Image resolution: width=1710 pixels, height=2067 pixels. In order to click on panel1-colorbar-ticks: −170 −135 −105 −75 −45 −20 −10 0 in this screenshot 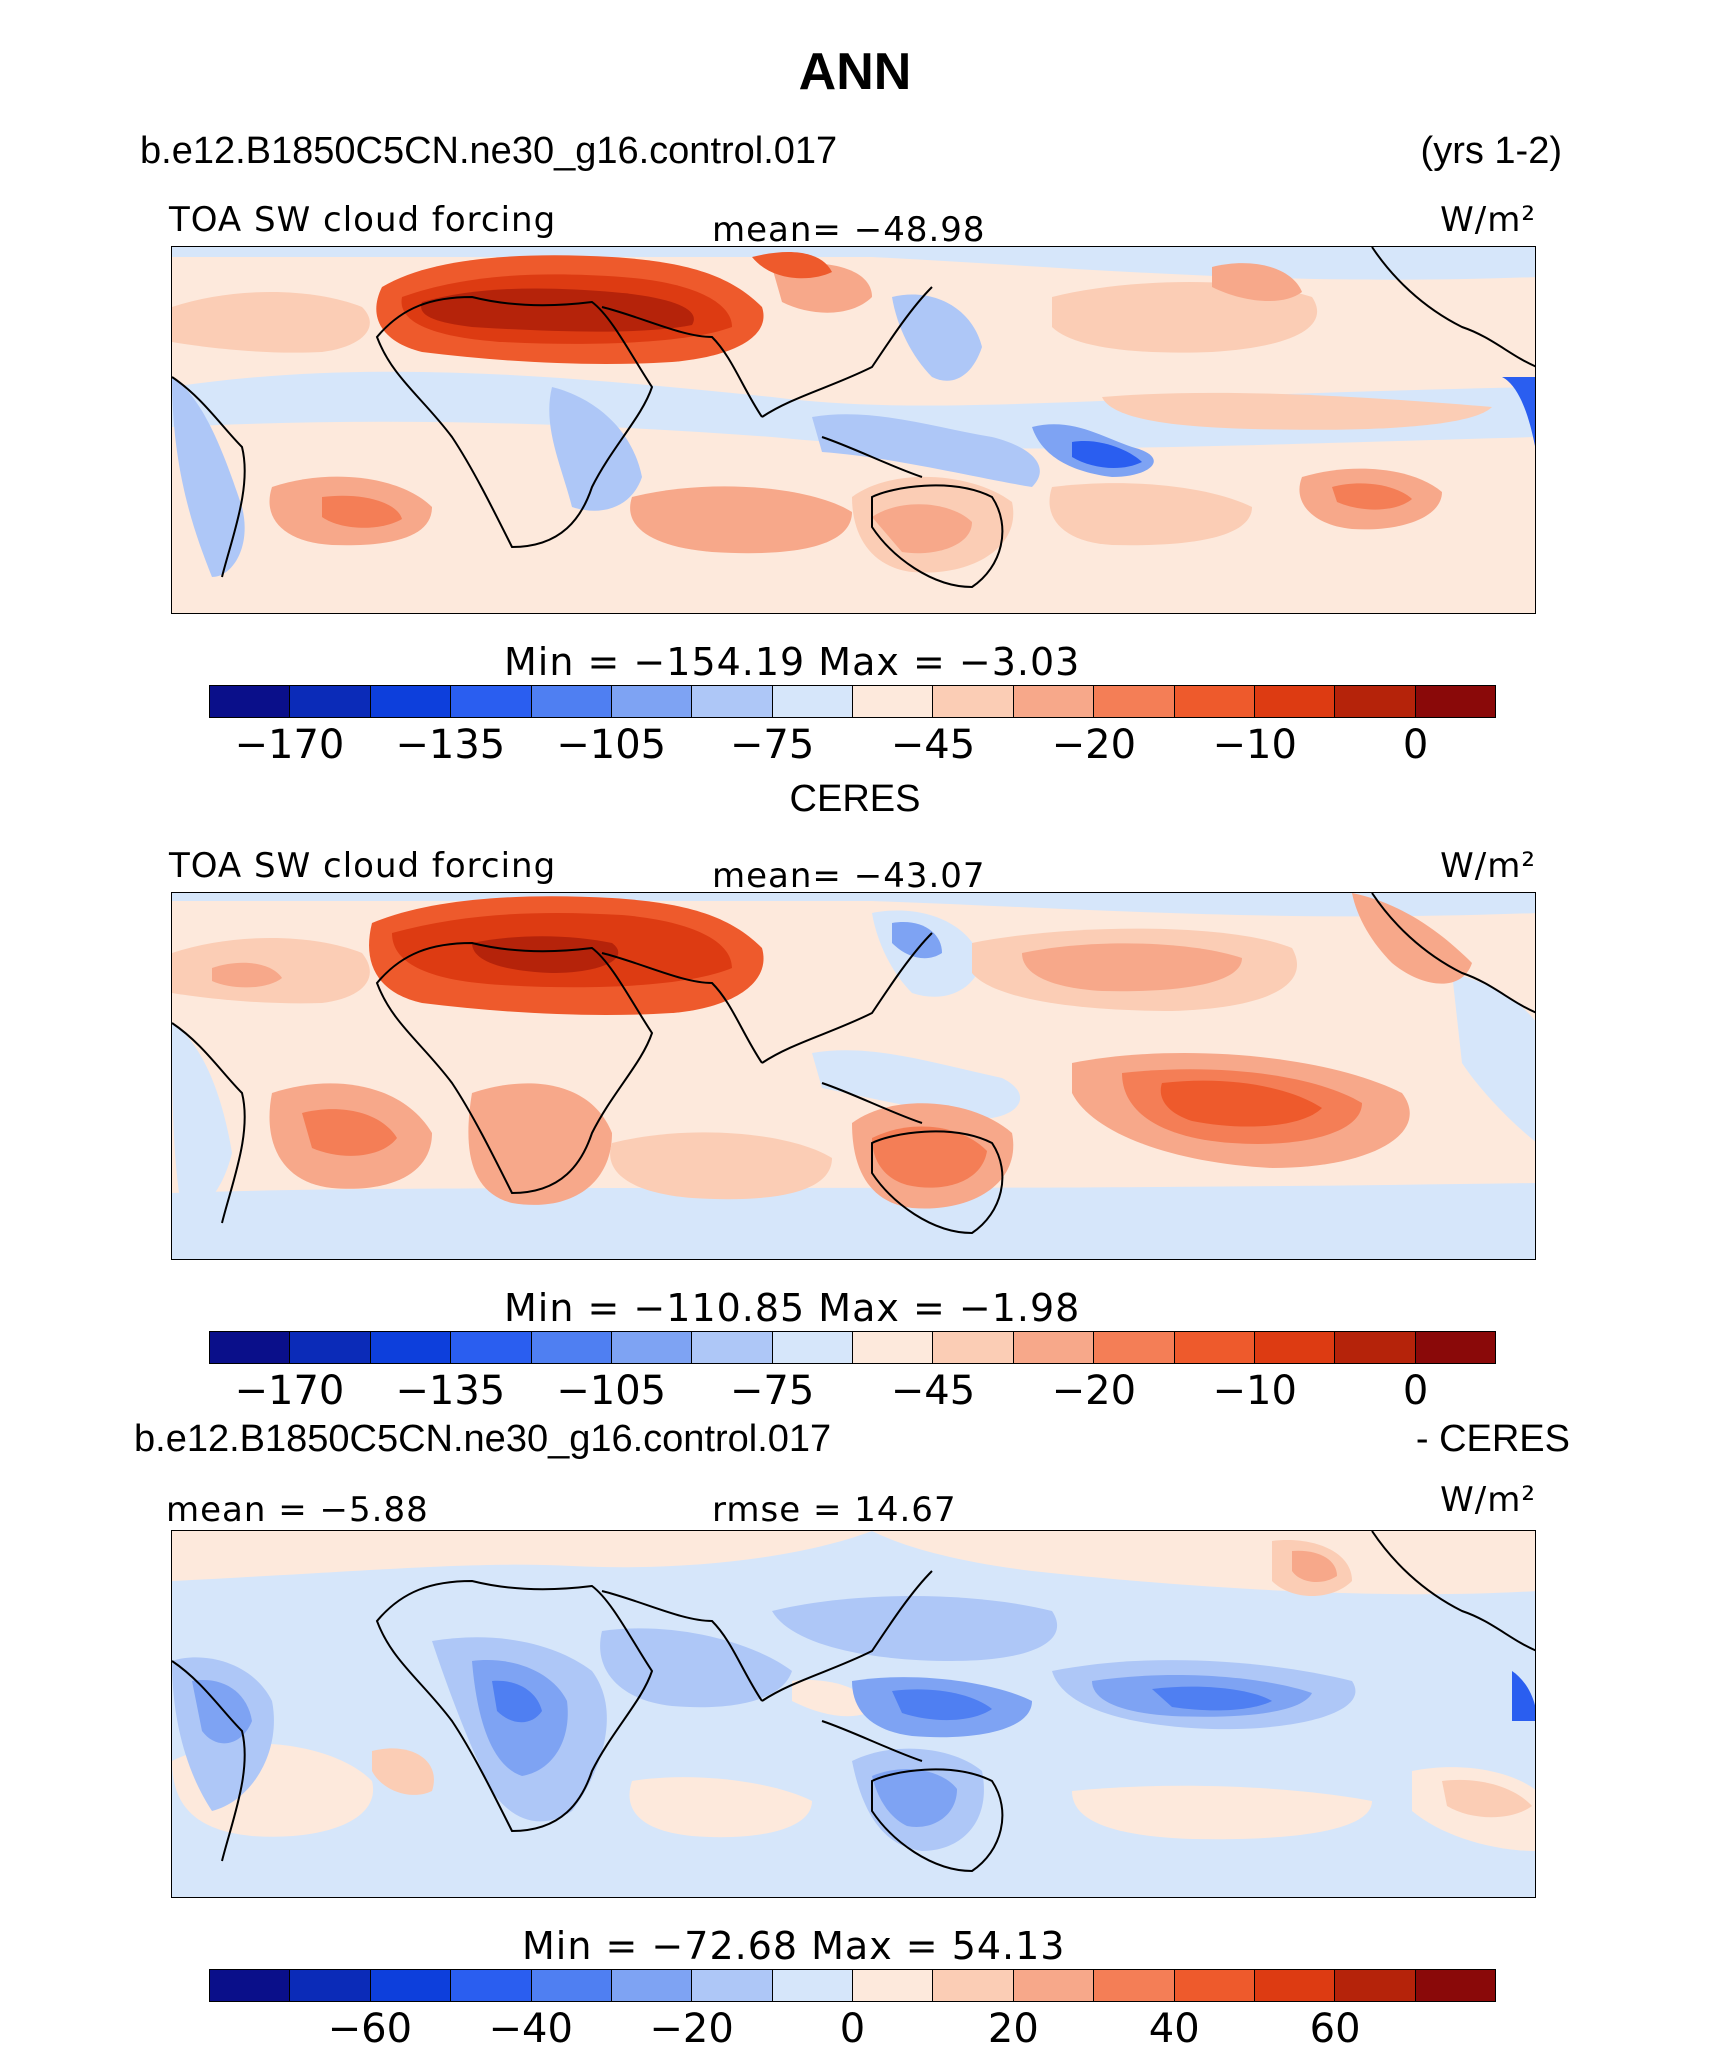, I will do `click(852, 747)`.